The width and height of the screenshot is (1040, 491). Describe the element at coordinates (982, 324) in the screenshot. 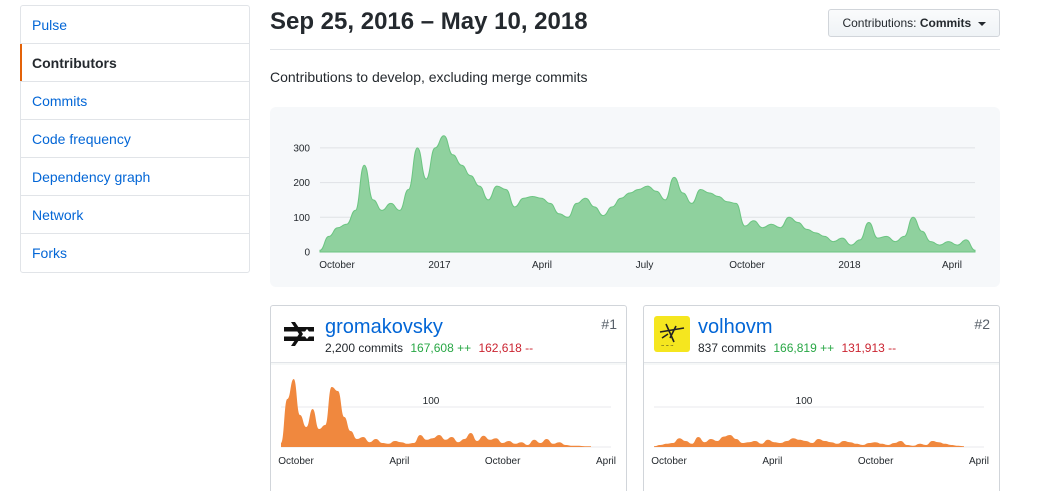

I see `contributor-rank: #2` at that location.